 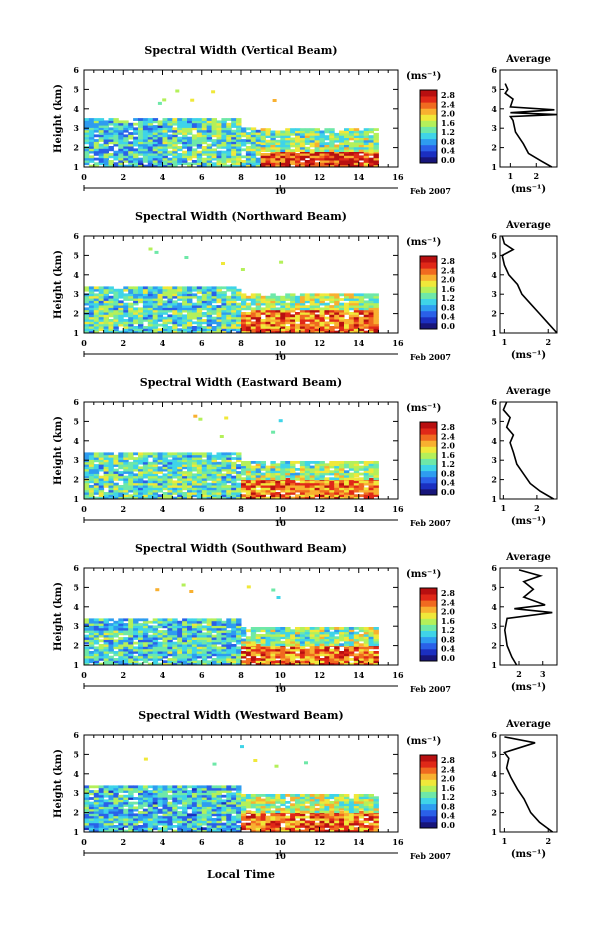 I want to click on x-tick-label: 8, so click(x=241, y=675).